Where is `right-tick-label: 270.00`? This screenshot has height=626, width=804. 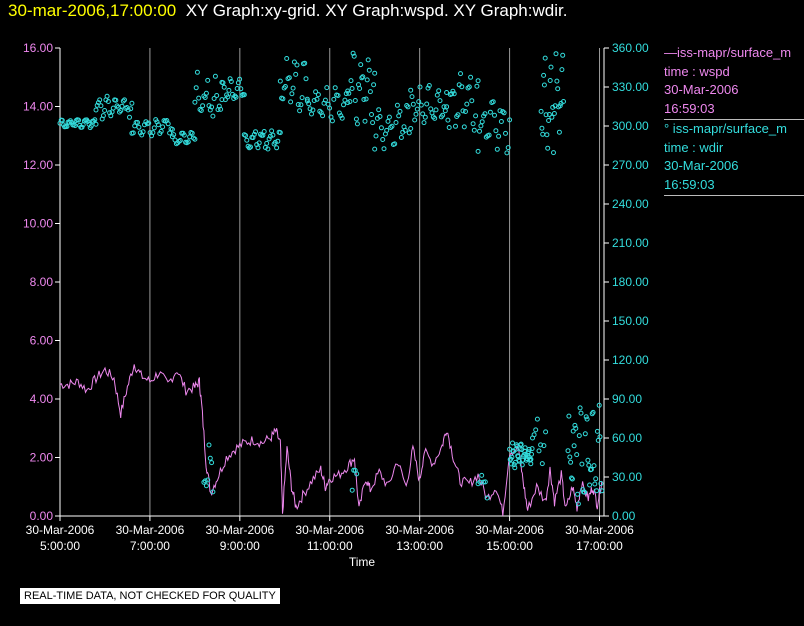
right-tick-label: 270.00 is located at coordinates (630, 165).